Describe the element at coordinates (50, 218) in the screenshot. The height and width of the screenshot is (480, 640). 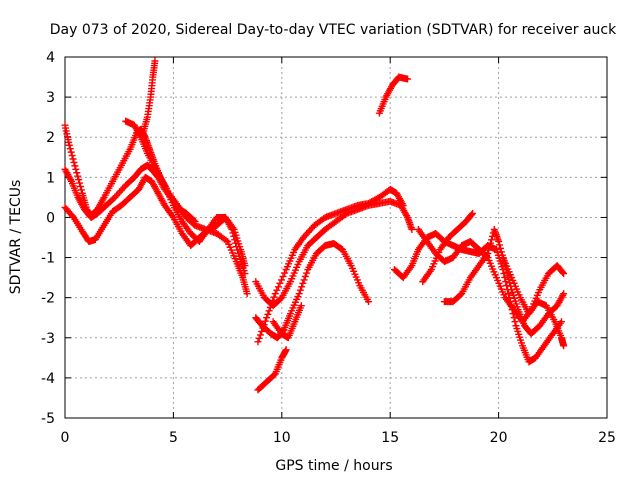
I see `y-tick-label: 0` at that location.